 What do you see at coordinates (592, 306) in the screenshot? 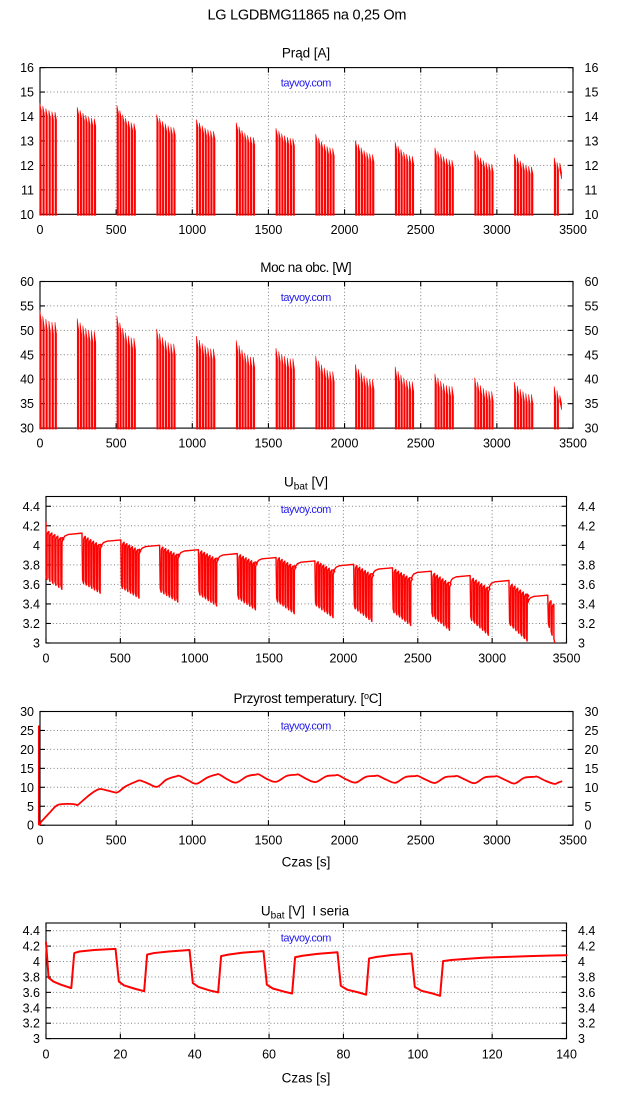
I see `svg-text: 55` at bounding box center [592, 306].